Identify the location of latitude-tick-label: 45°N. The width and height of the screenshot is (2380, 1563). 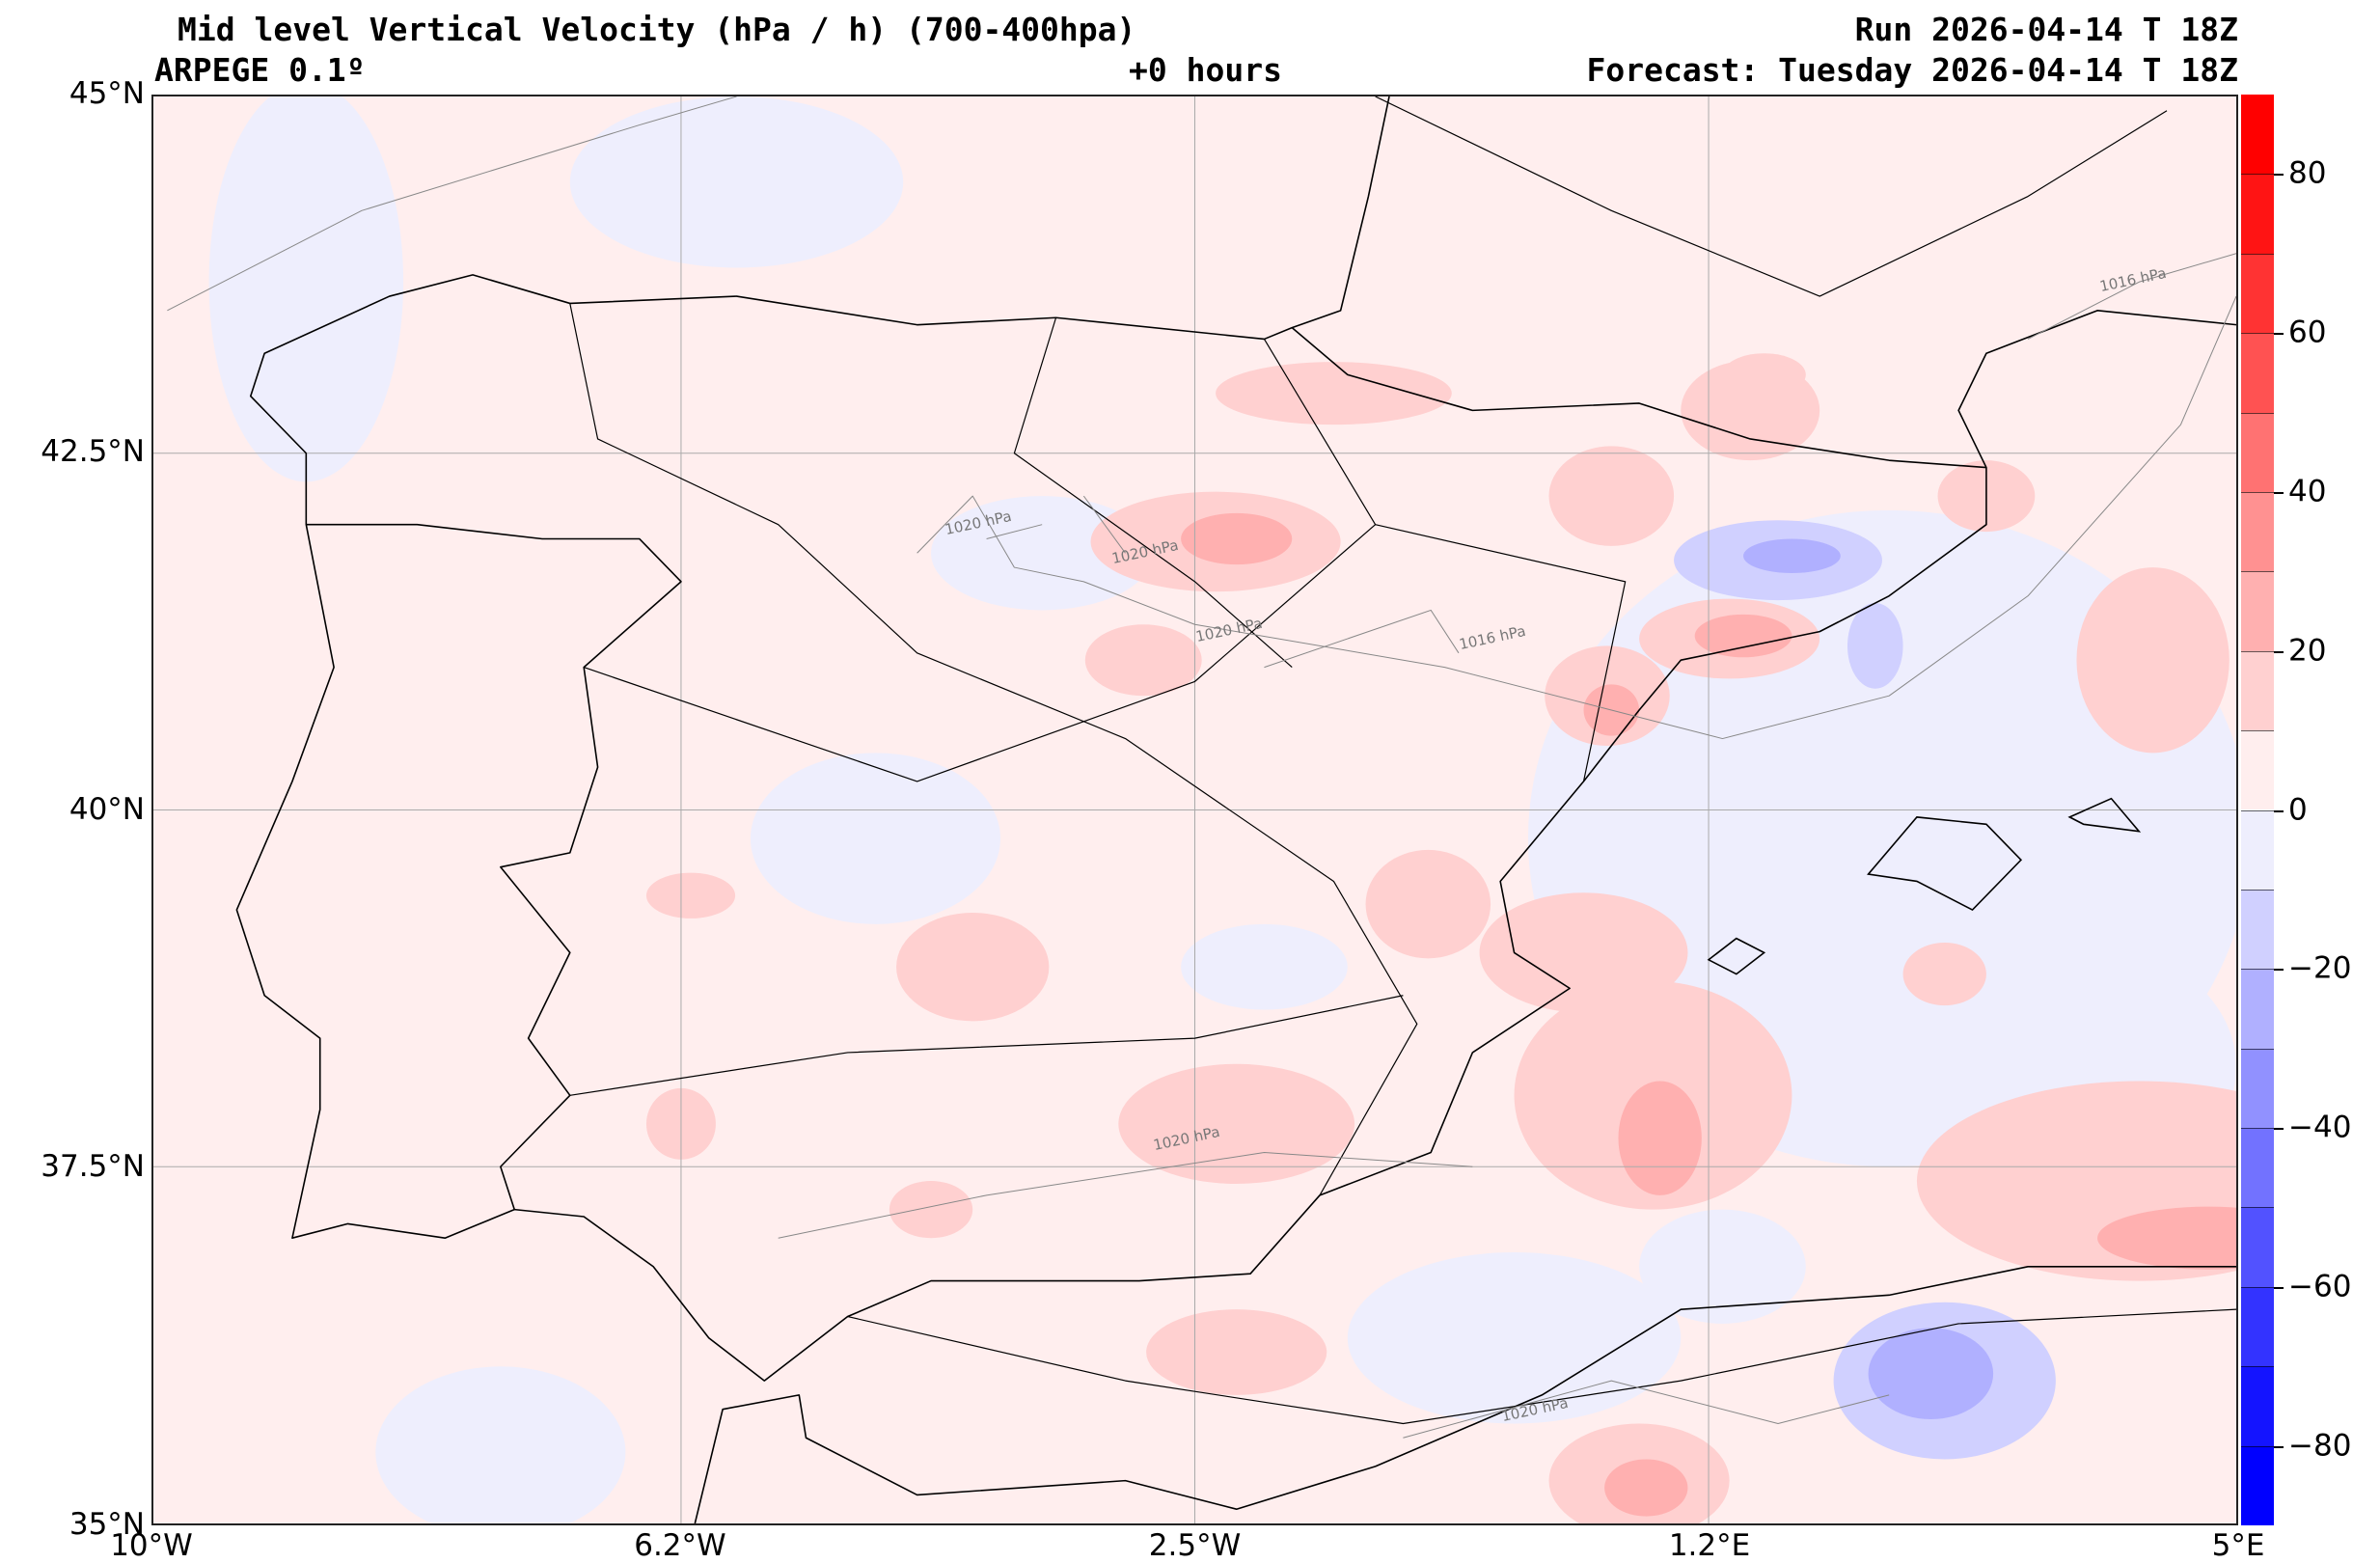
(107, 93).